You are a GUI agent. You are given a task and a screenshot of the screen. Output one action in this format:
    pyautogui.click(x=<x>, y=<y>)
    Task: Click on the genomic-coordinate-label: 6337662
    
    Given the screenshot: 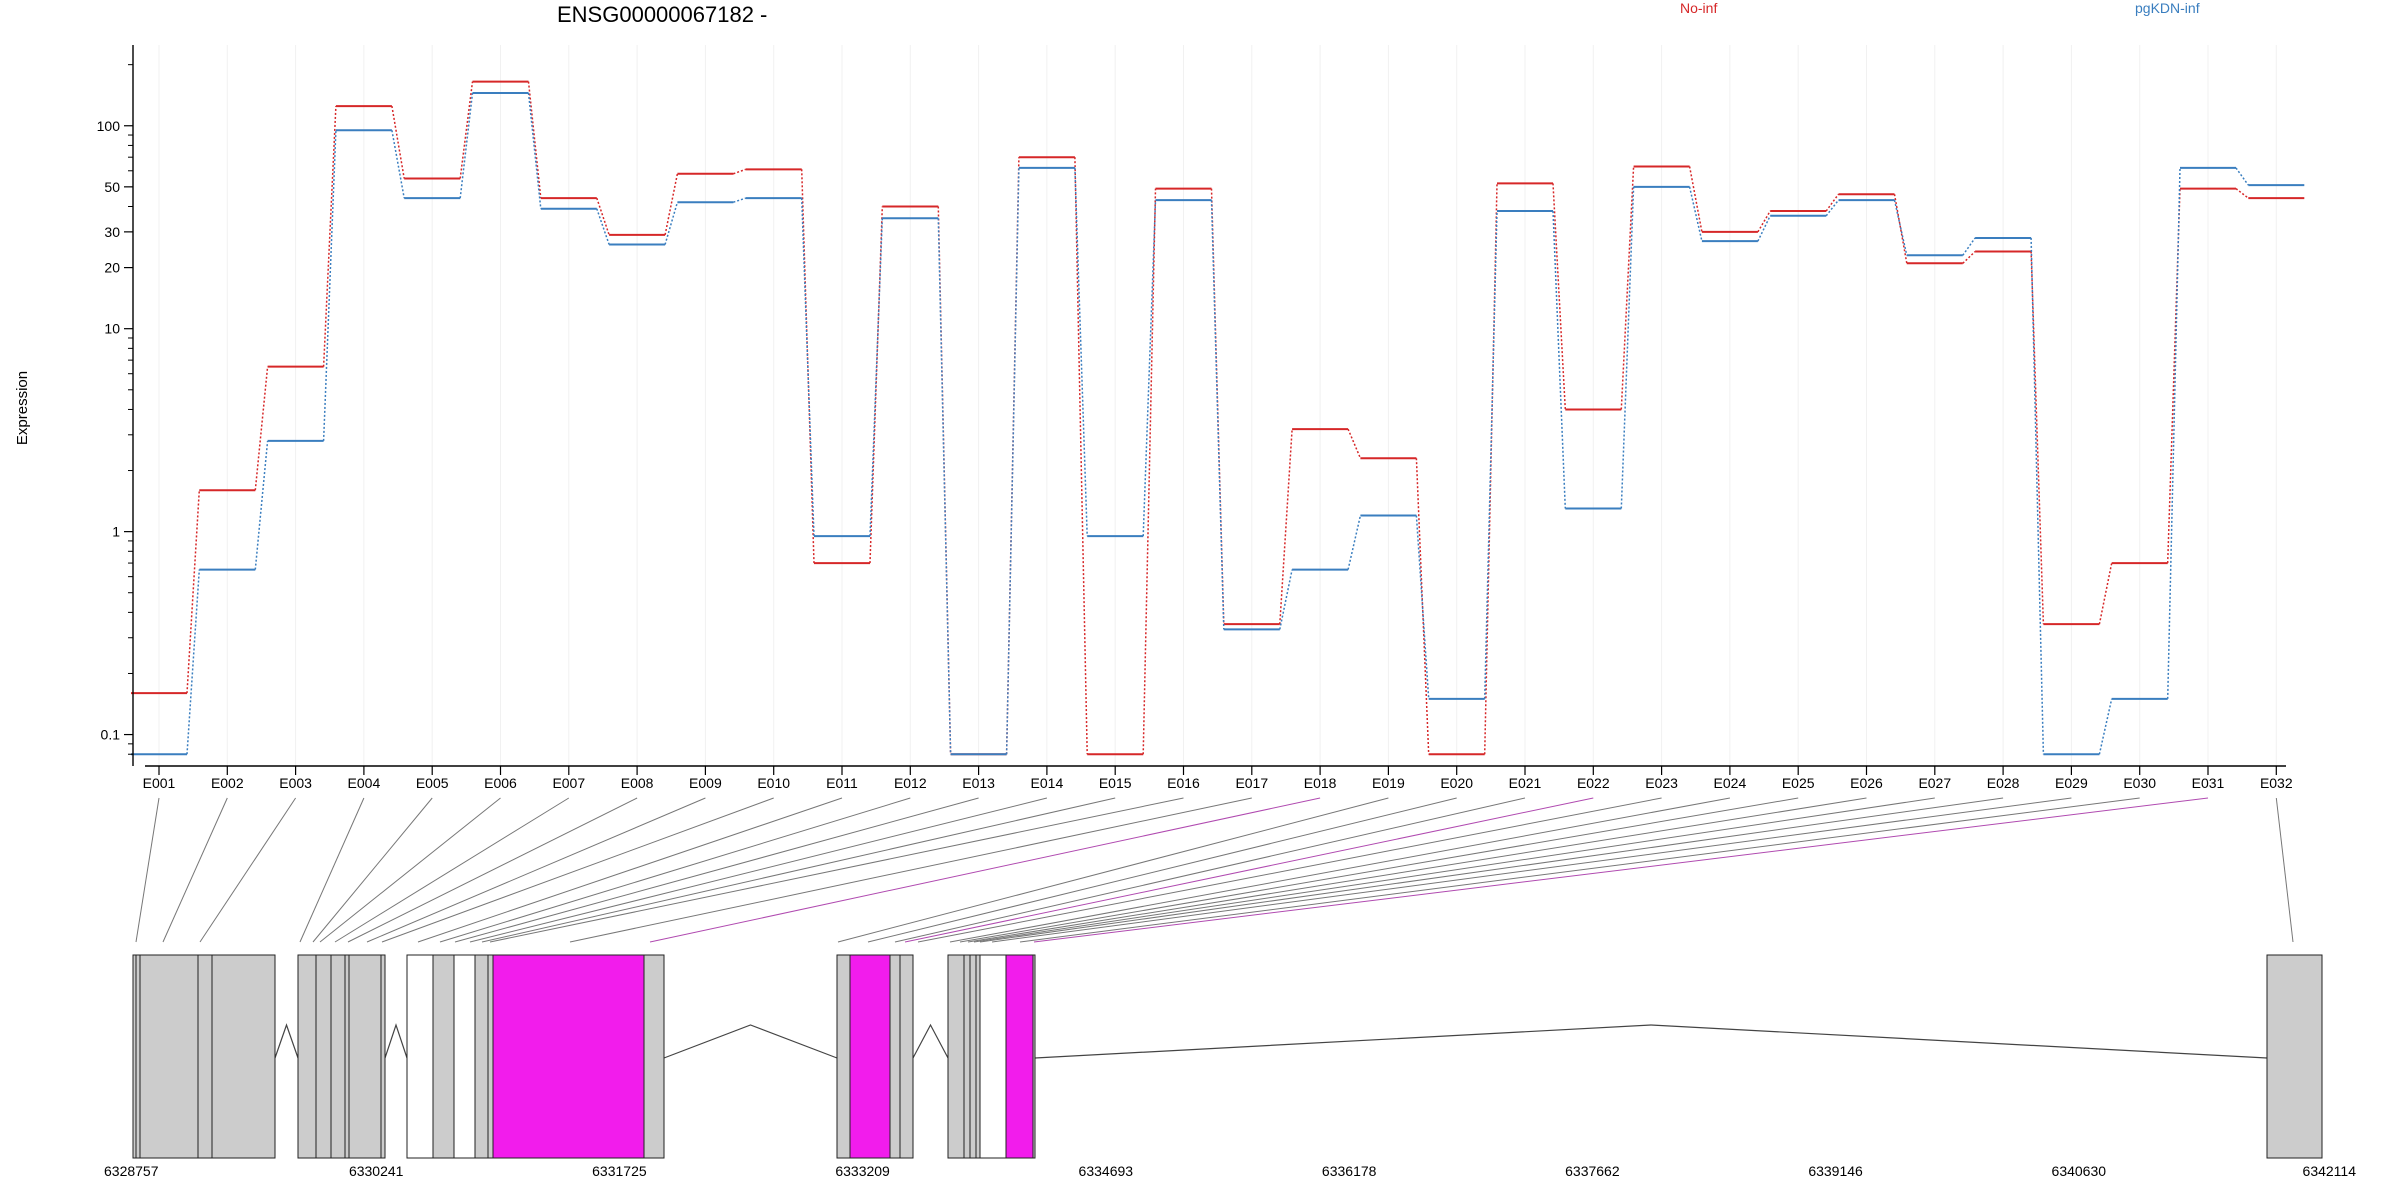 What is the action you would take?
    pyautogui.click(x=1592, y=1171)
    